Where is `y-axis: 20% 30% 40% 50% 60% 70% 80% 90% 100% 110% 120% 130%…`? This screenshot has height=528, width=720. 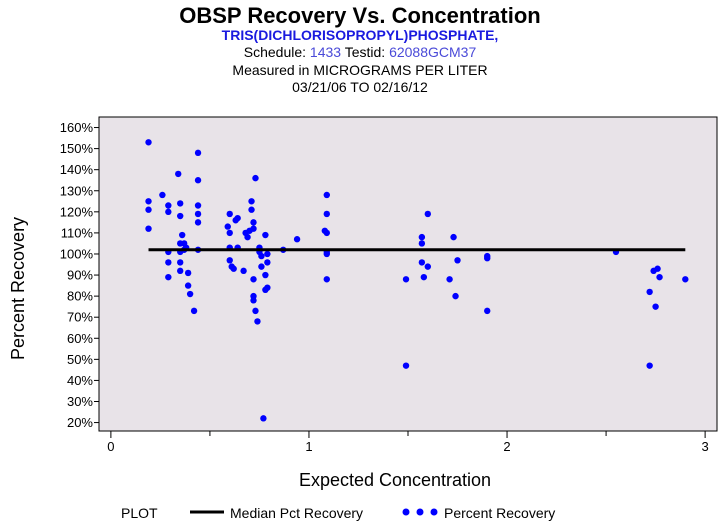 y-axis: 20% 30% 40% 50% 60% 70% 80% 90% 100% 110% 120% 130%… is located at coordinates (79, 275).